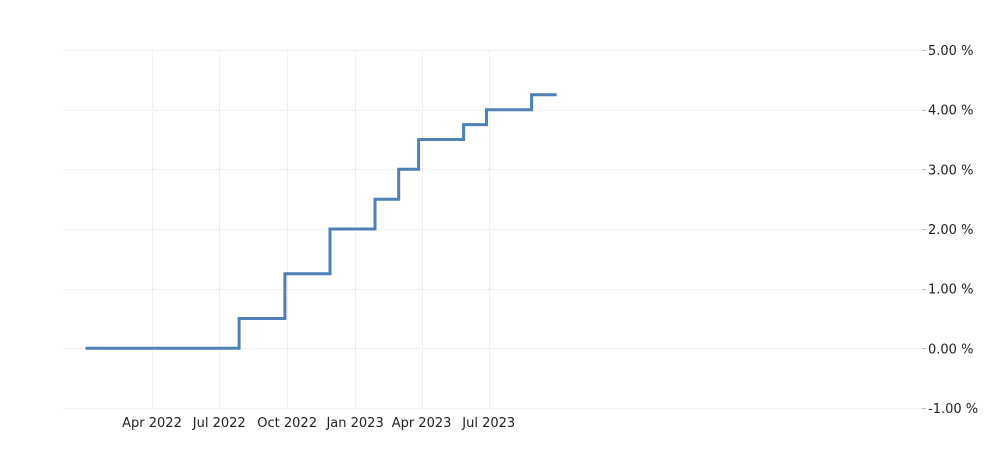 Image resolution: width=1000 pixels, height=453 pixels. What do you see at coordinates (422, 423) in the screenshot?
I see `x-tick-label: Apr 2023` at bounding box center [422, 423].